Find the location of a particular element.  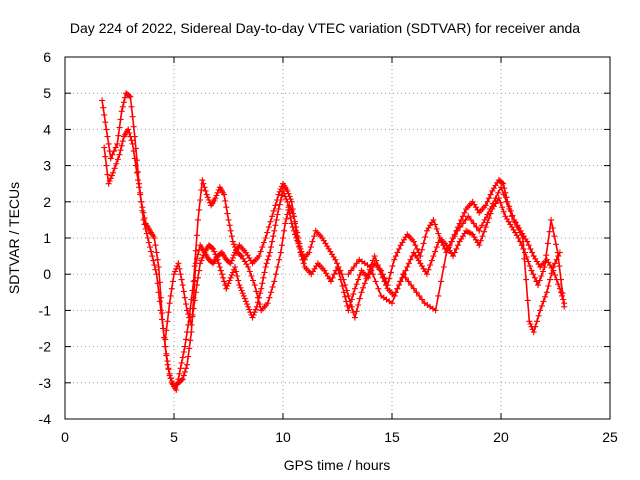

y-tick-label: -1 is located at coordinates (45, 310).